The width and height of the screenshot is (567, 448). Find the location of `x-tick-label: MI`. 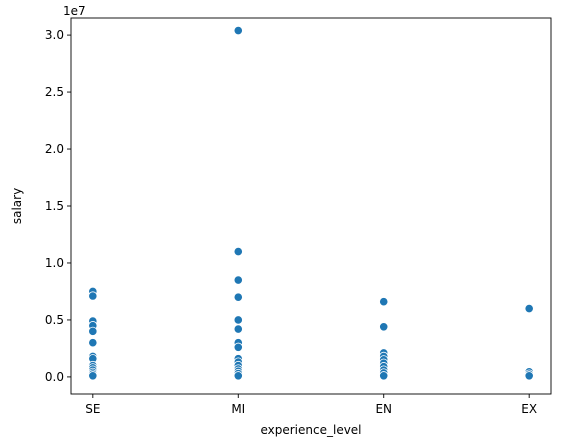

x-tick-label: MI is located at coordinates (238, 409).